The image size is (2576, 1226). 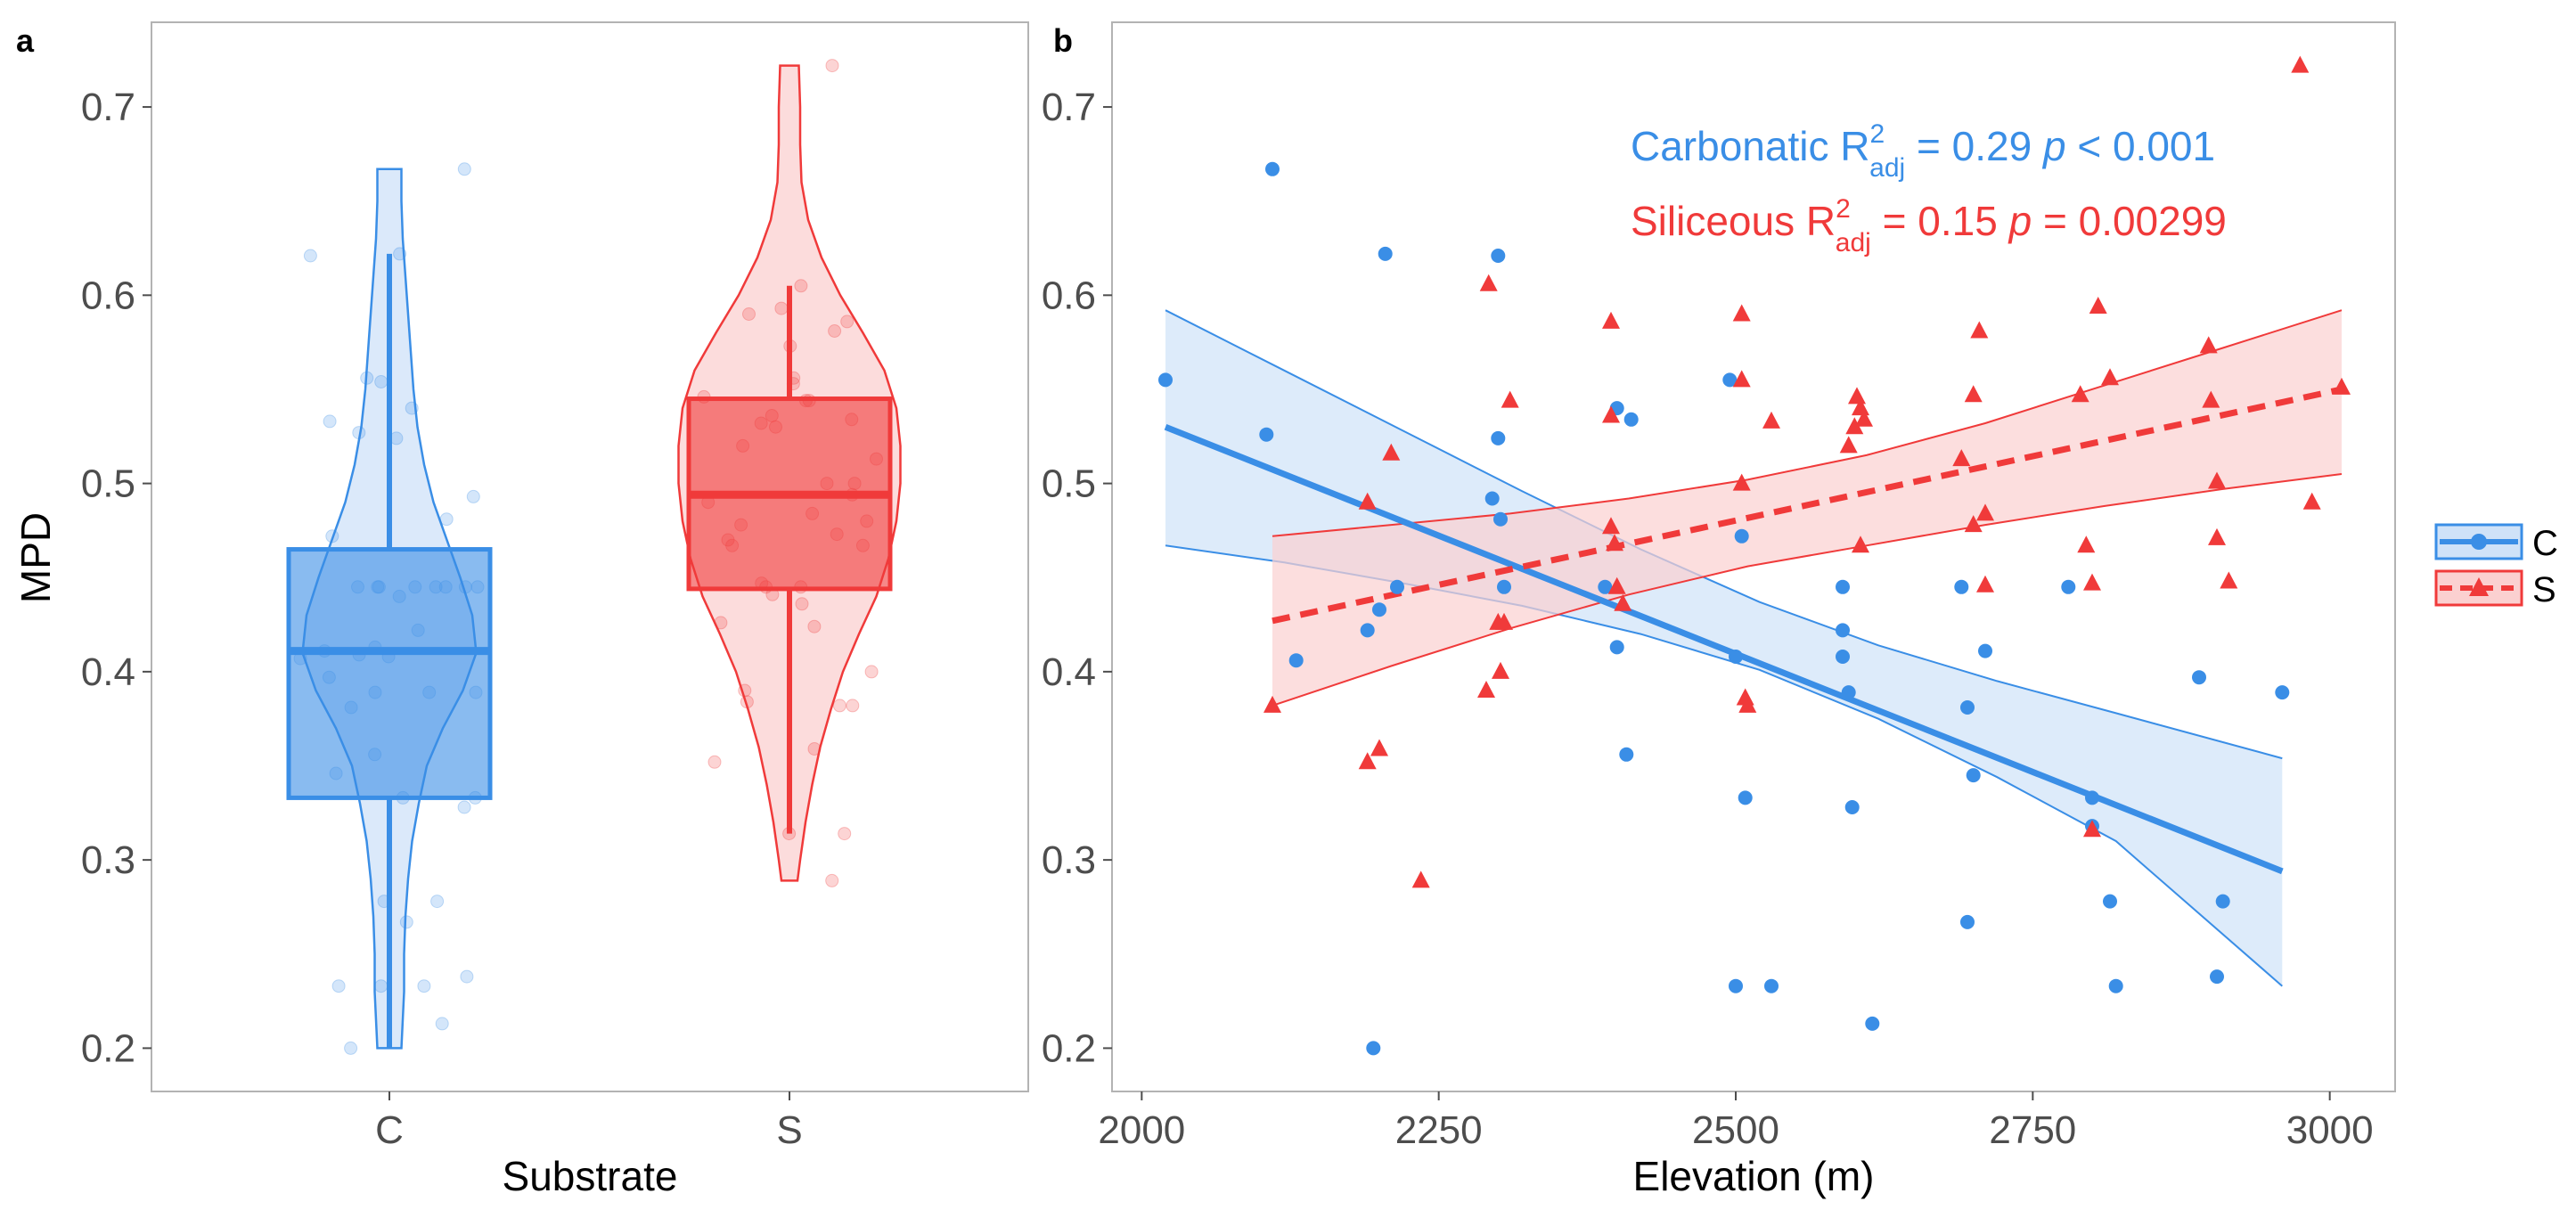 I want to click on r2-sup: 2, so click(x=1877, y=134).